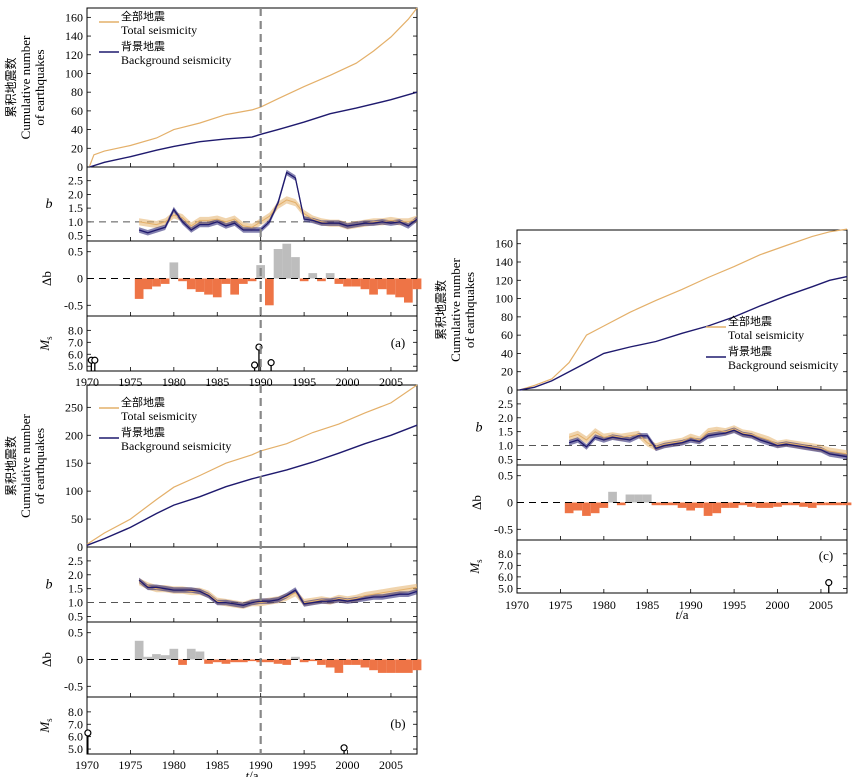 The image size is (853, 777). I want to click on ms-ytick-label: 7.0, so click(75, 342).